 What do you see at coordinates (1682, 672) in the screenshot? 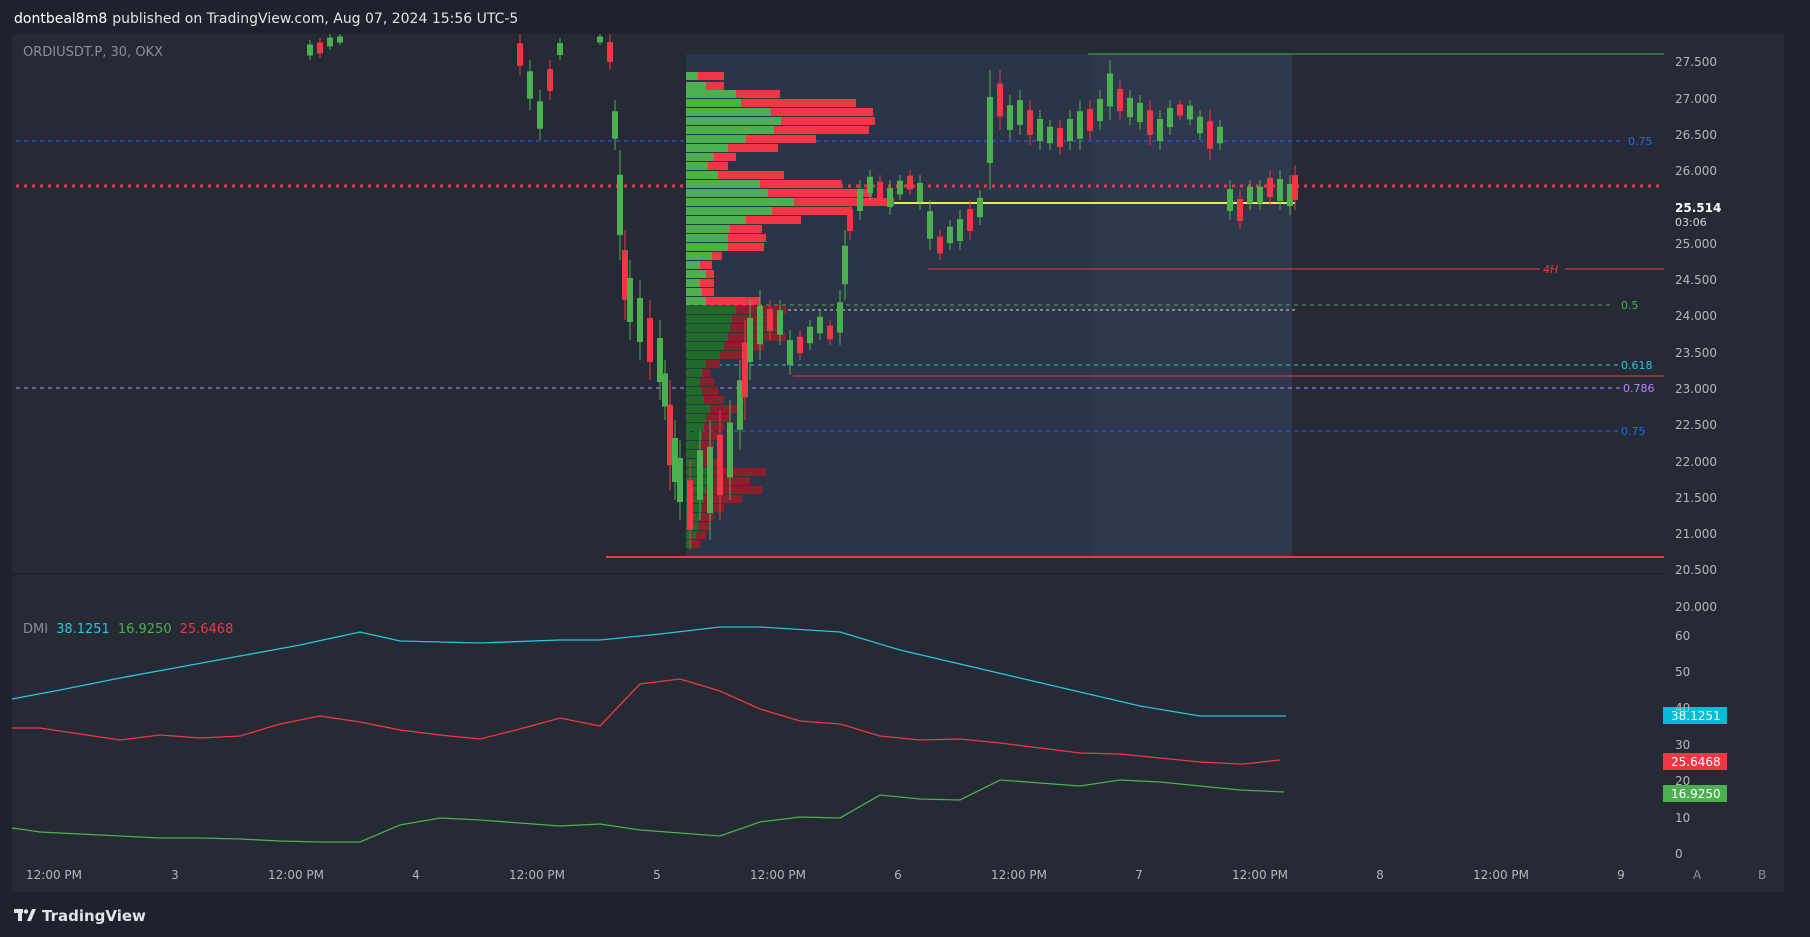
I see `dmi-tick-label: 50` at bounding box center [1682, 672].